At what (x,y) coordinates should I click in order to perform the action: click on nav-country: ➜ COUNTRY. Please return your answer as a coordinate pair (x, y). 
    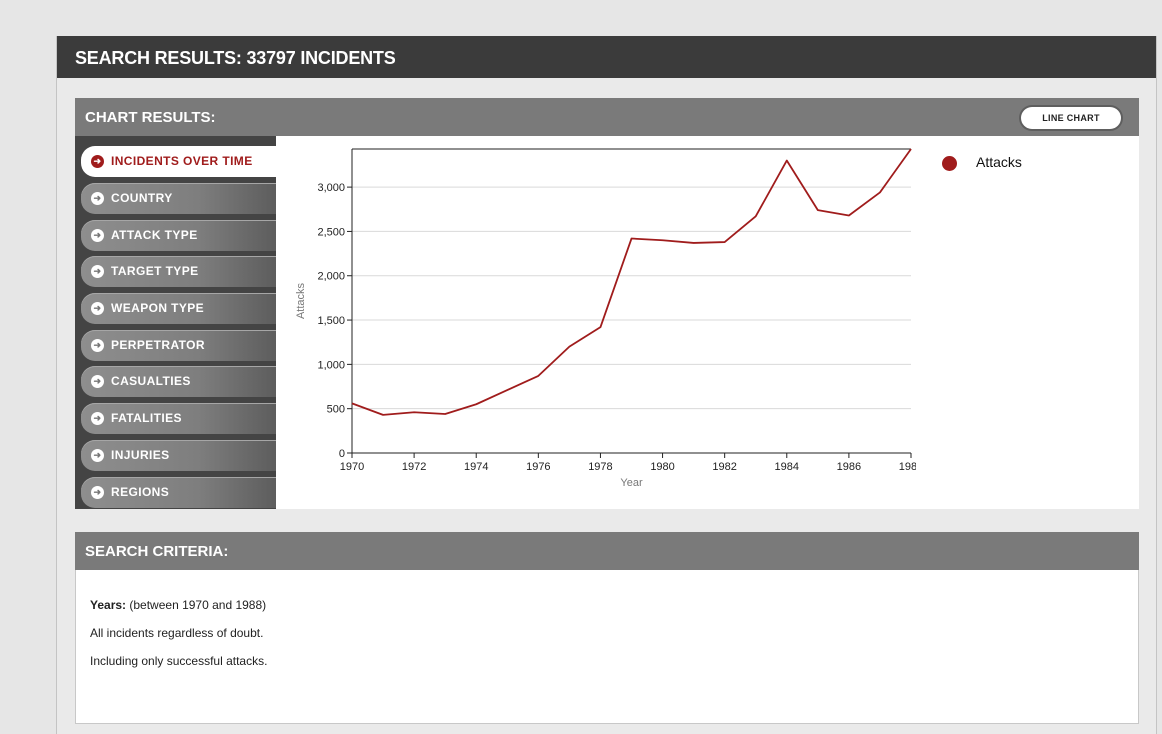
    Looking at the image, I should click on (178, 198).